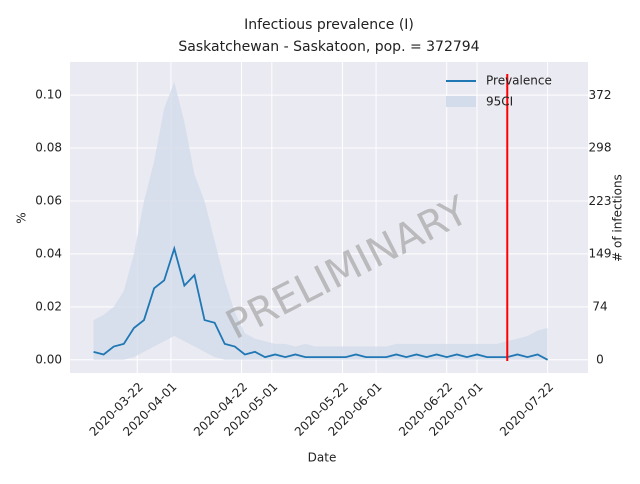 The width and height of the screenshot is (640, 484). Describe the element at coordinates (322, 458) in the screenshot. I see `x-axis-label: Date` at that location.